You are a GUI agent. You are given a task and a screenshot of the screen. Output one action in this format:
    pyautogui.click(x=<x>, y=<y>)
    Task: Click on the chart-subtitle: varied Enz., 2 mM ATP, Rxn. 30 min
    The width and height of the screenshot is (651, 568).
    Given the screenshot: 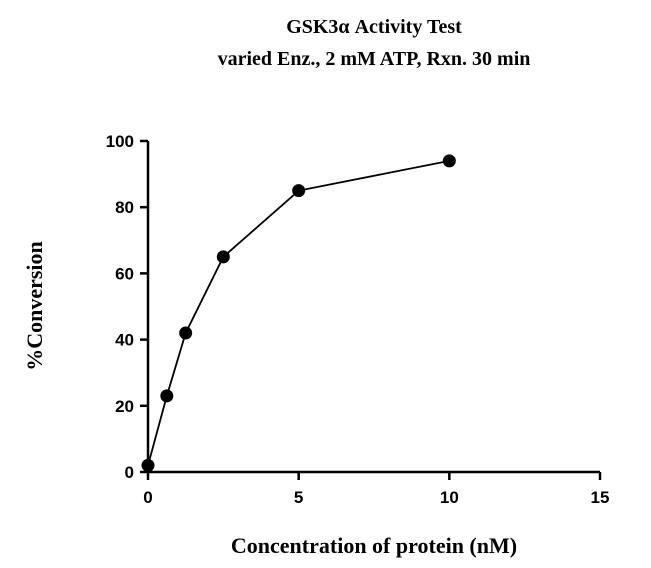 What is the action you would take?
    pyautogui.click(x=374, y=59)
    